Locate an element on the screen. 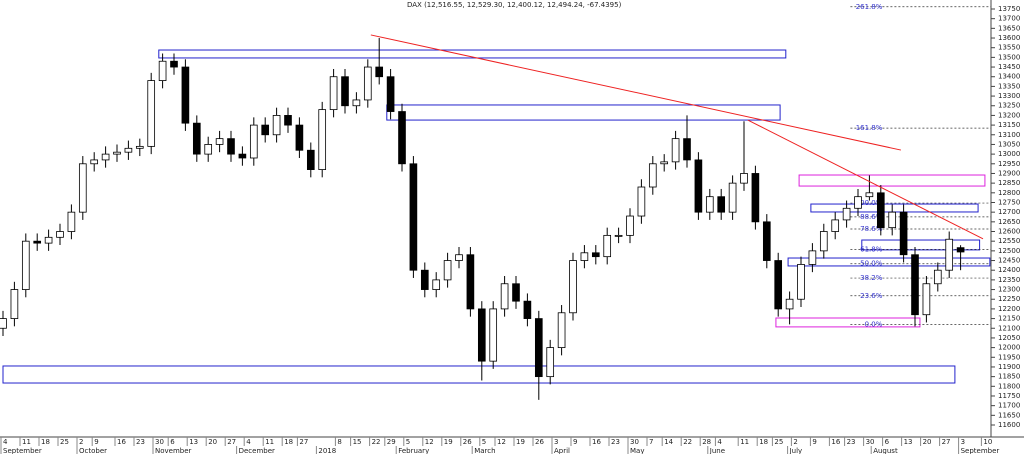 The width and height of the screenshot is (1024, 454). x-tick-label: 6 is located at coordinates (887, 442).